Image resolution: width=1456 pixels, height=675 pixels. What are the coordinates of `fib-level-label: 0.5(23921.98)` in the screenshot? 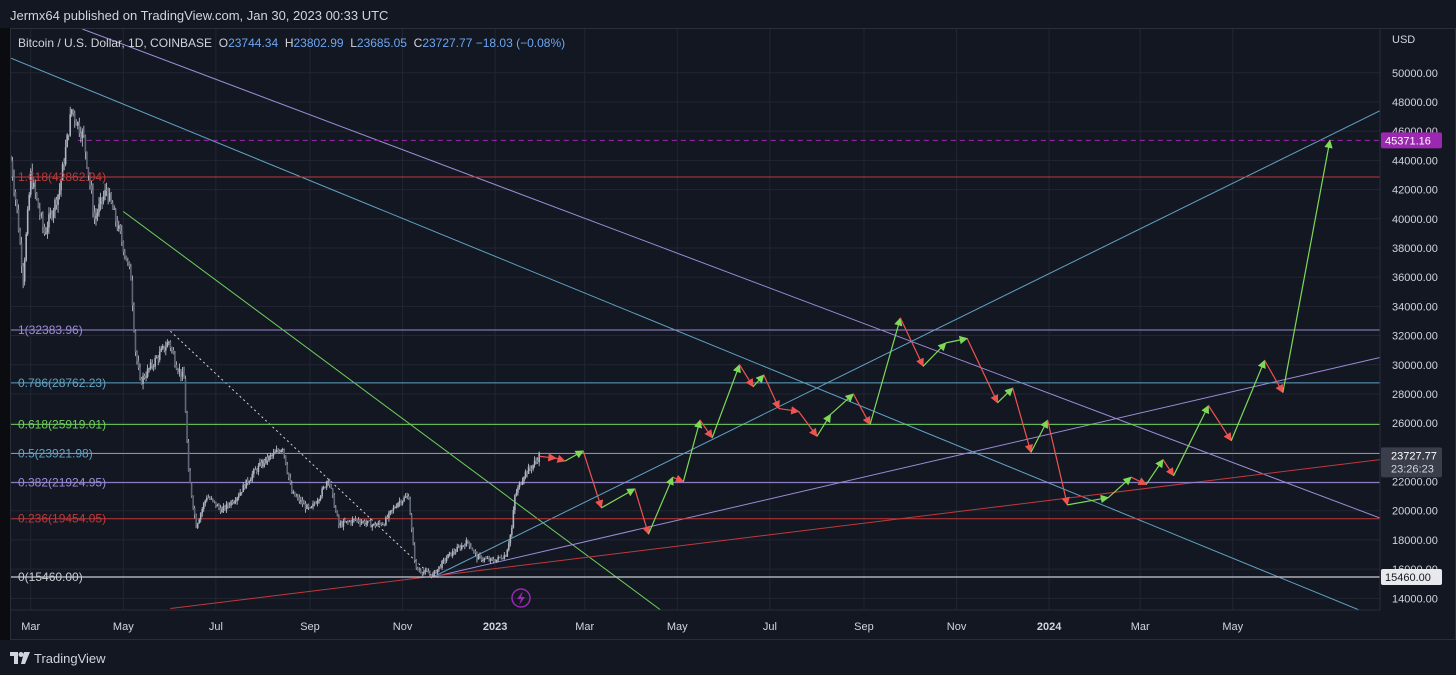 It's located at (55, 453).